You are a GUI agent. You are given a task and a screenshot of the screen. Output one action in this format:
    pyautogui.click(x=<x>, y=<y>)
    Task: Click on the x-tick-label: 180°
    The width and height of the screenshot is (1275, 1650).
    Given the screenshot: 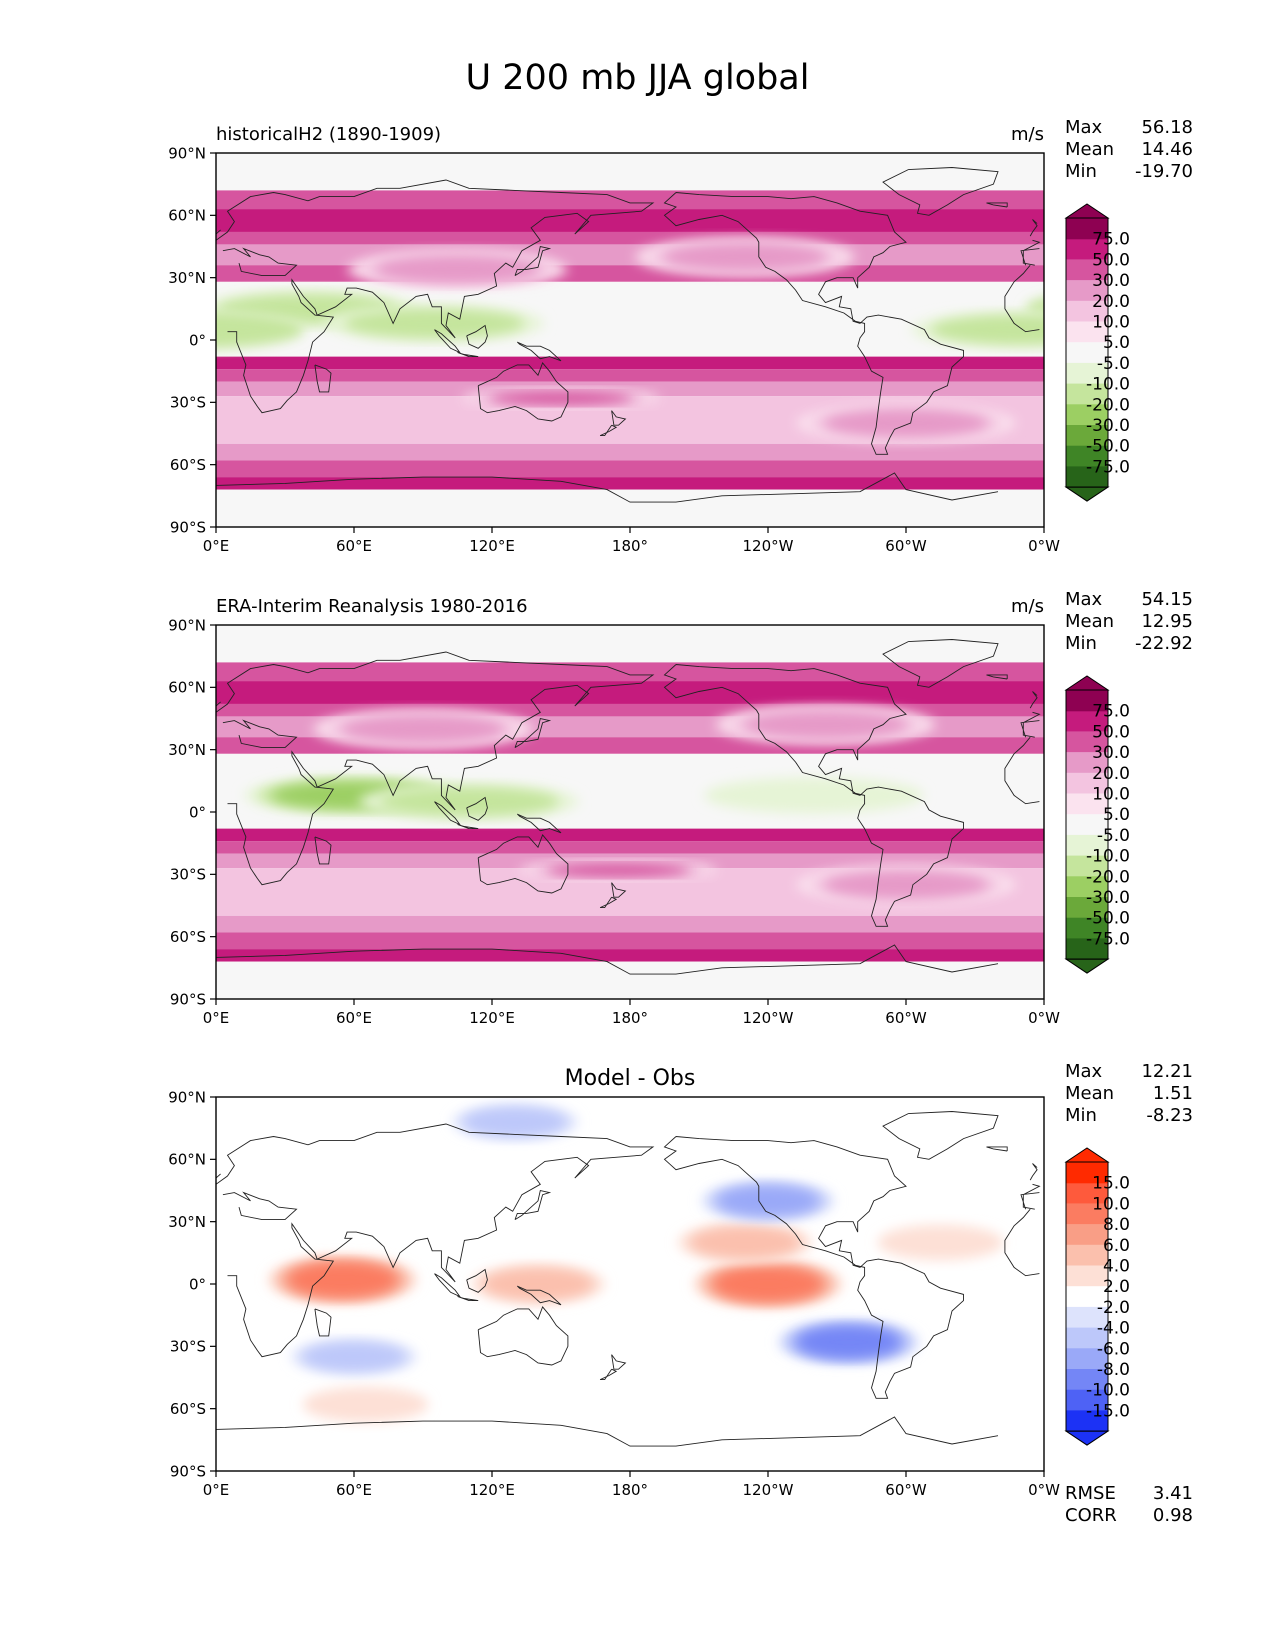 What is the action you would take?
    pyautogui.click(x=630, y=1490)
    